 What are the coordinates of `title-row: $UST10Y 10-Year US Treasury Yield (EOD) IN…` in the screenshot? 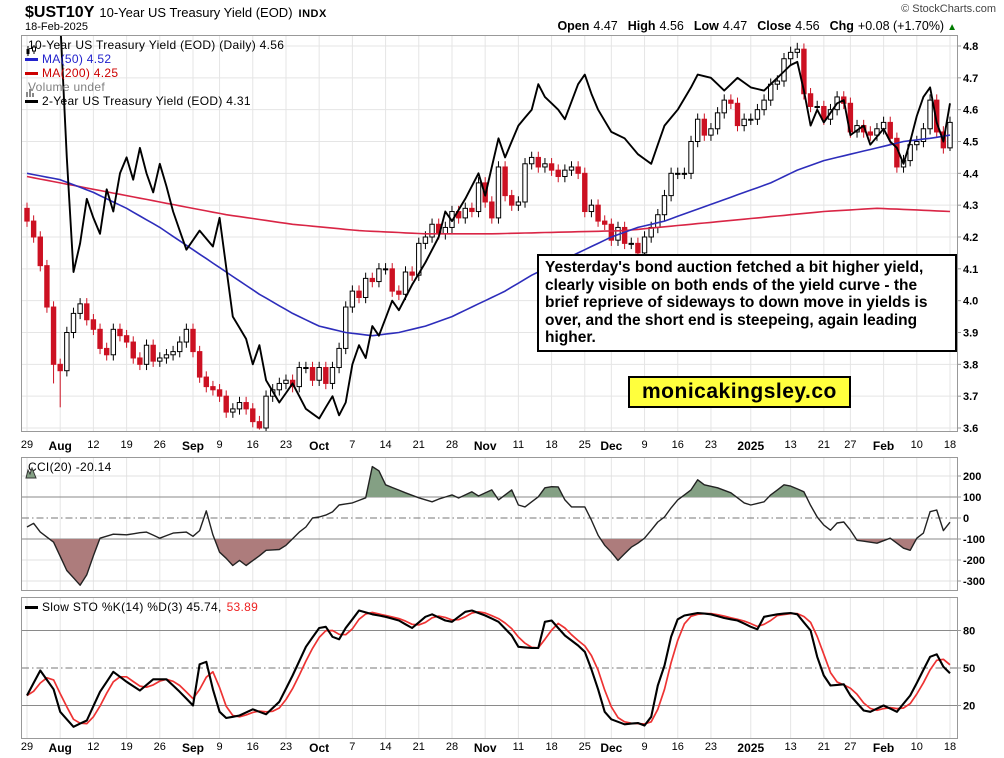 It's located at (176, 13).